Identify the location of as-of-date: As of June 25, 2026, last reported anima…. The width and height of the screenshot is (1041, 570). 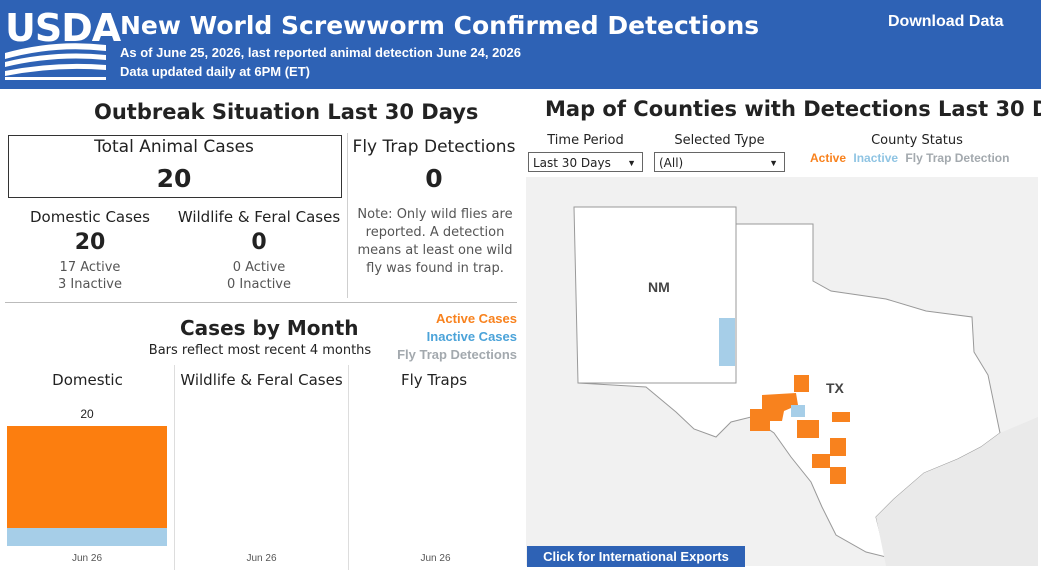
(320, 52).